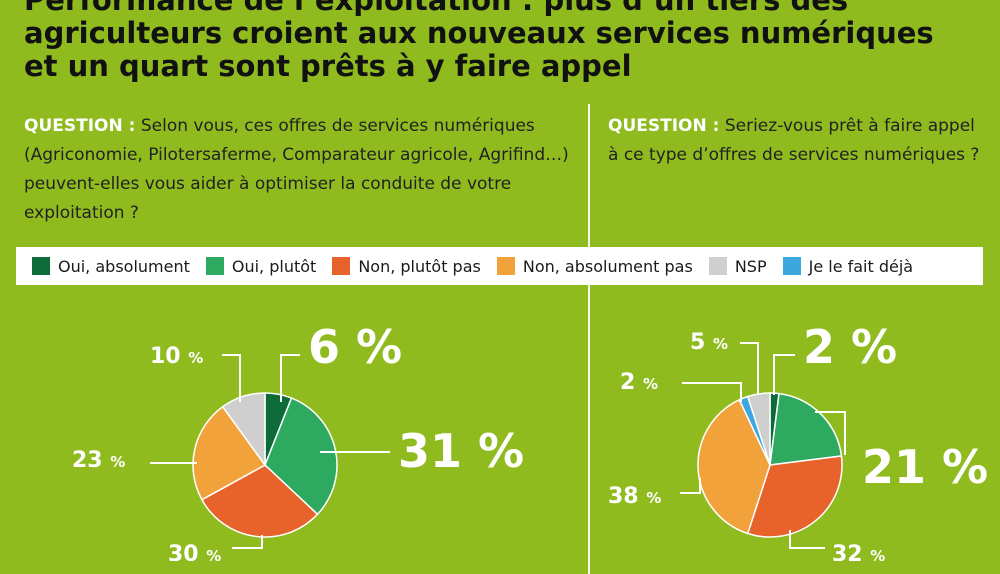 This screenshot has width=1000, height=574. Describe the element at coordinates (861, 266) in the screenshot. I see `legend-label: Je le fait déjà` at that location.